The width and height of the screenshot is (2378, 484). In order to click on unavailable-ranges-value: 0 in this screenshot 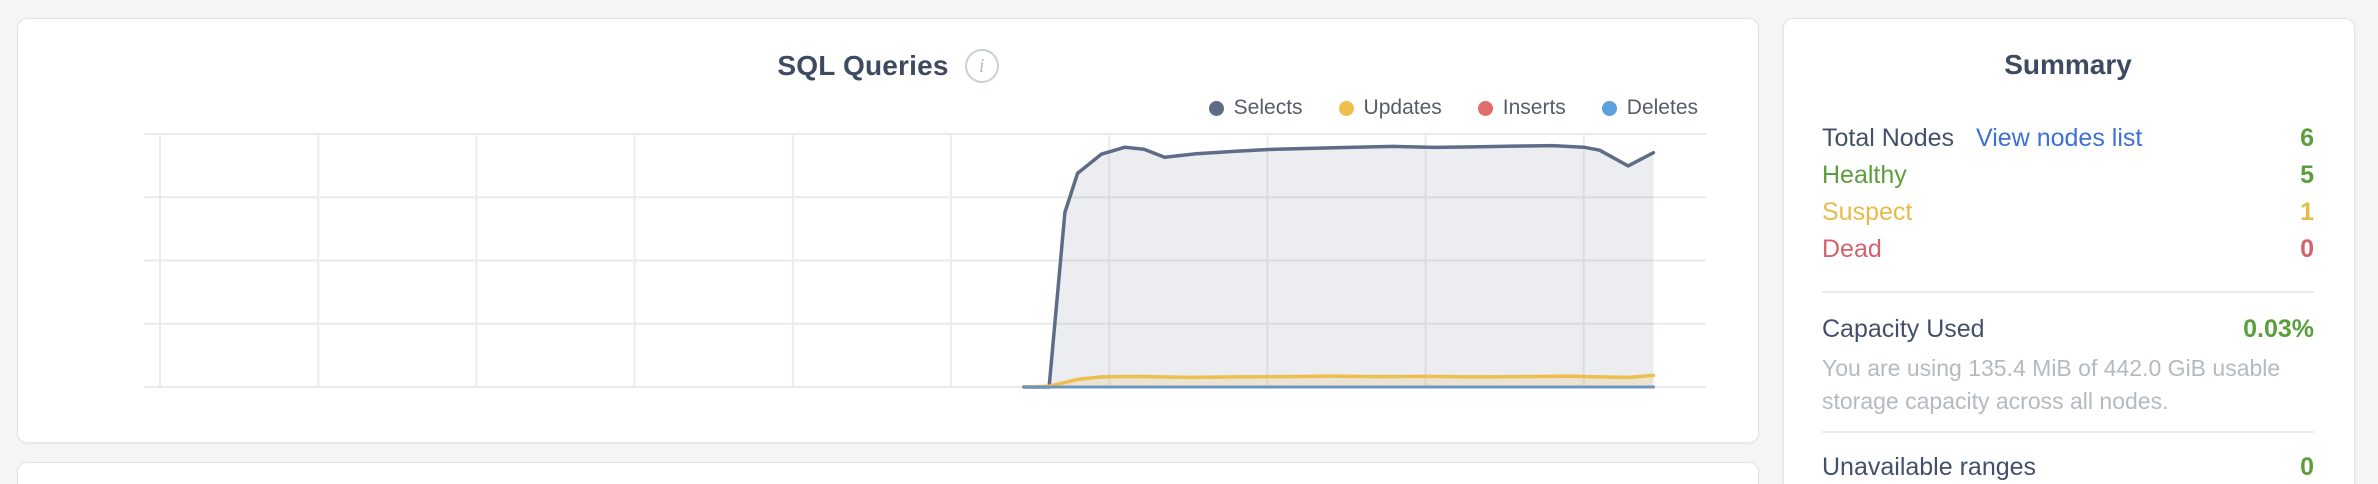, I will do `click(2307, 467)`.